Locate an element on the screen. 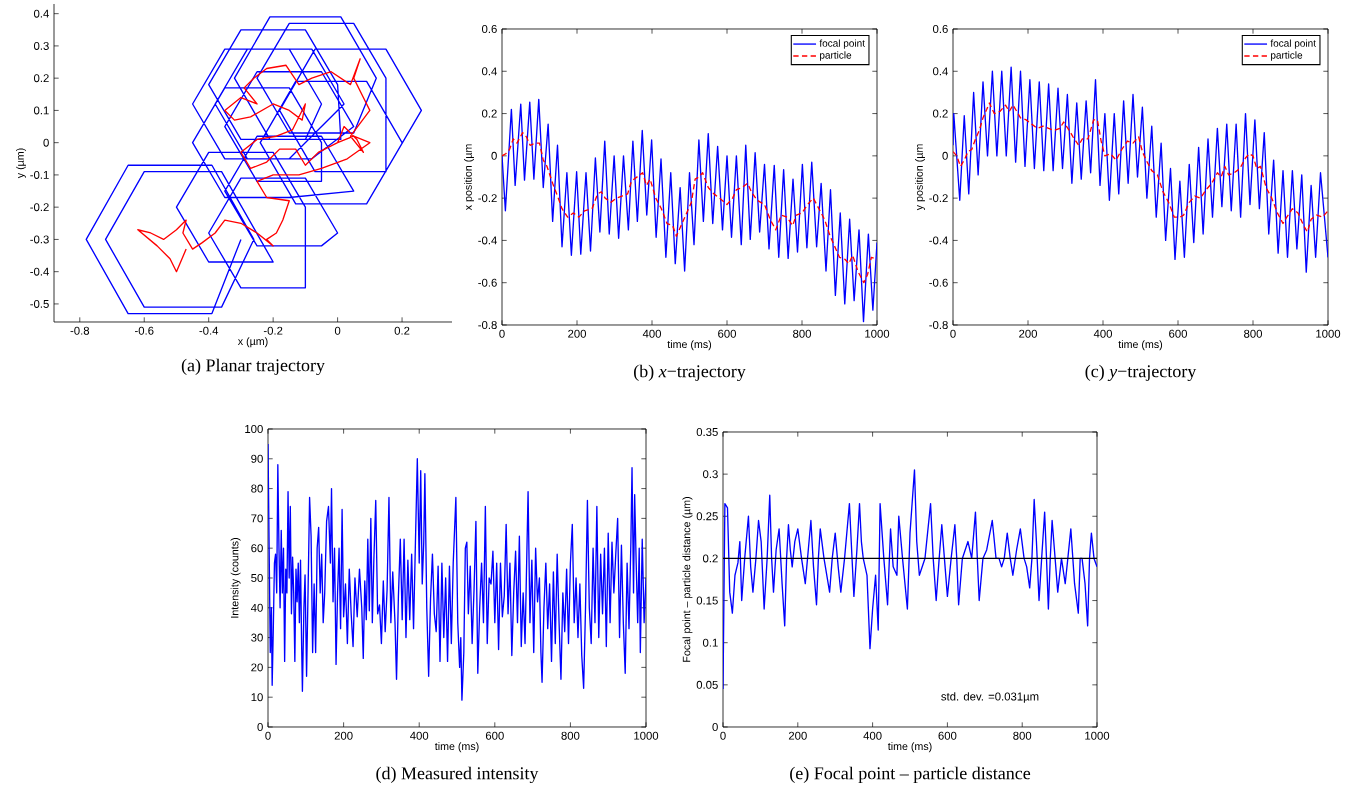 The height and width of the screenshot is (795, 1353). y-tick-label: 60 is located at coordinates (257, 548).